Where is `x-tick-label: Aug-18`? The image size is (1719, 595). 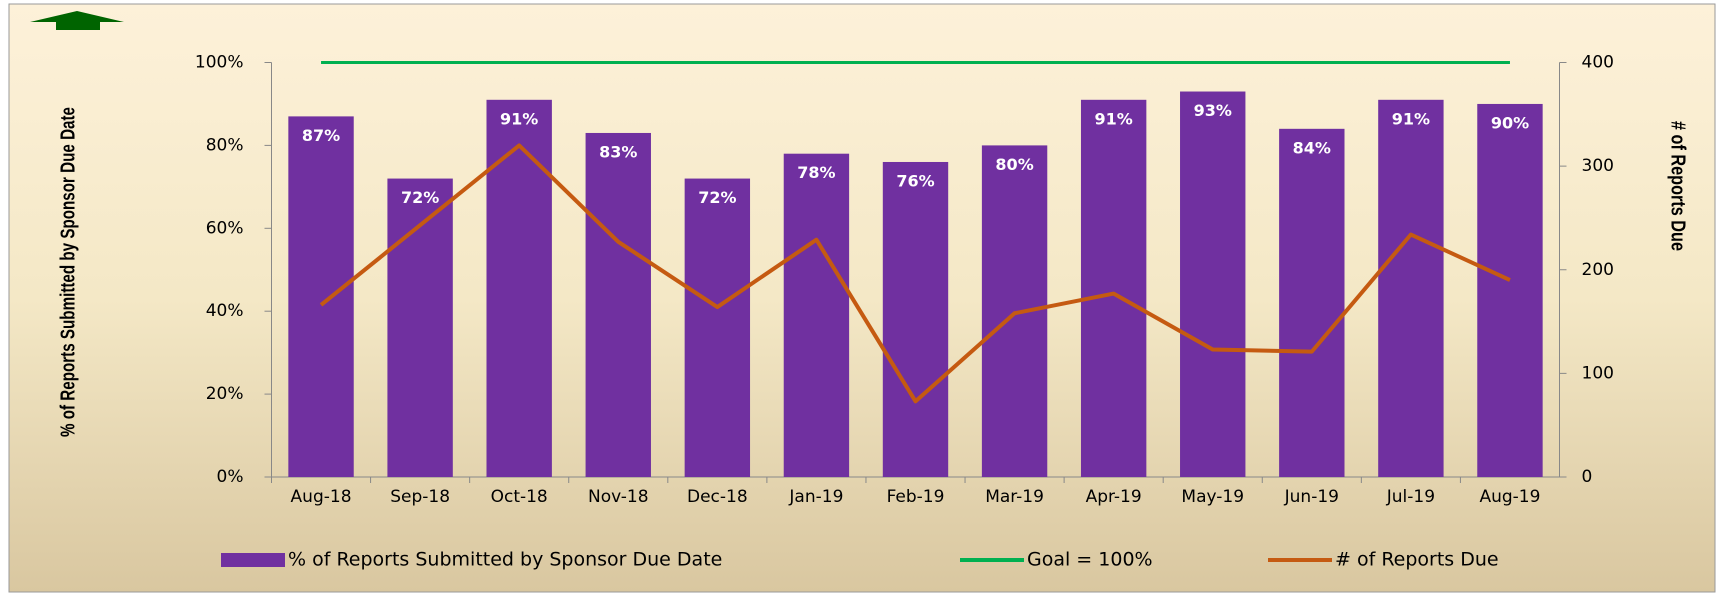
x-tick-label: Aug-18 is located at coordinates (321, 497).